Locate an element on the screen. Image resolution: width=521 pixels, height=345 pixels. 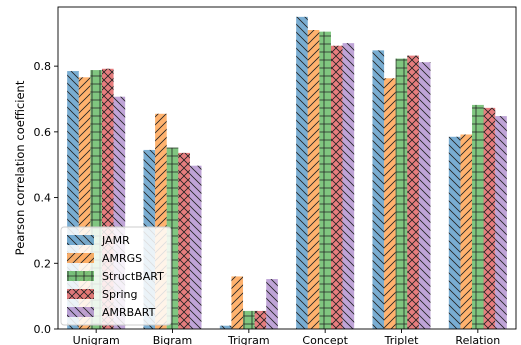
legend-label: StructBART is located at coordinates (133, 276).